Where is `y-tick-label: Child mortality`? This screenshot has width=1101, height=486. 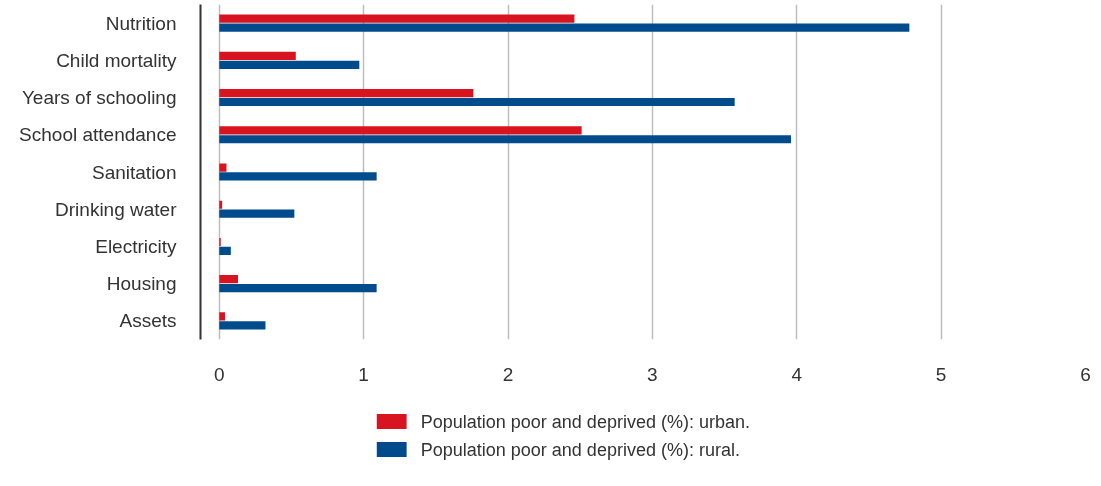
y-tick-label: Child mortality is located at coordinates (116, 60).